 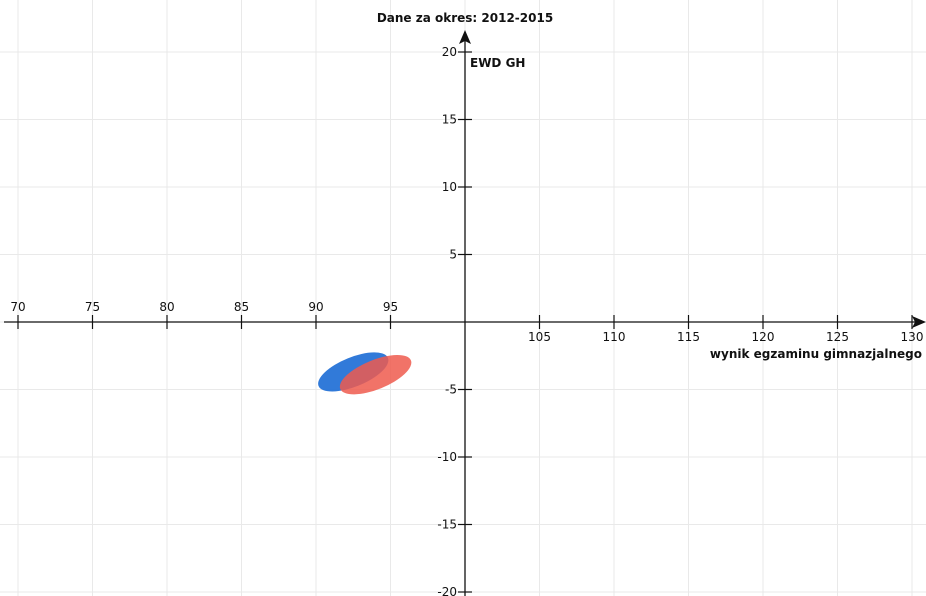 What do you see at coordinates (92, 307) in the screenshot?
I see `x-tick-label: 75` at bounding box center [92, 307].